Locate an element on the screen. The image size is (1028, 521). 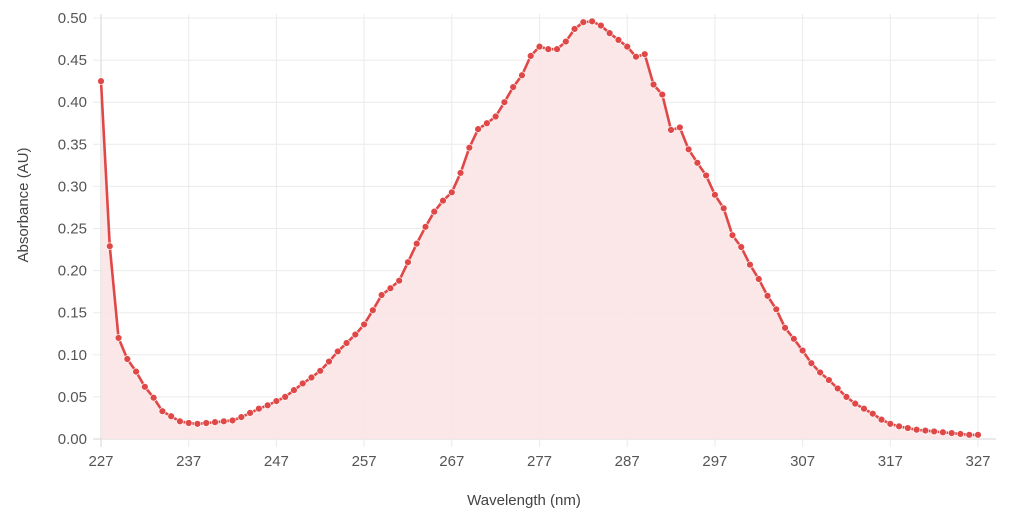
x-tick-label: 307 is located at coordinates (802, 461).